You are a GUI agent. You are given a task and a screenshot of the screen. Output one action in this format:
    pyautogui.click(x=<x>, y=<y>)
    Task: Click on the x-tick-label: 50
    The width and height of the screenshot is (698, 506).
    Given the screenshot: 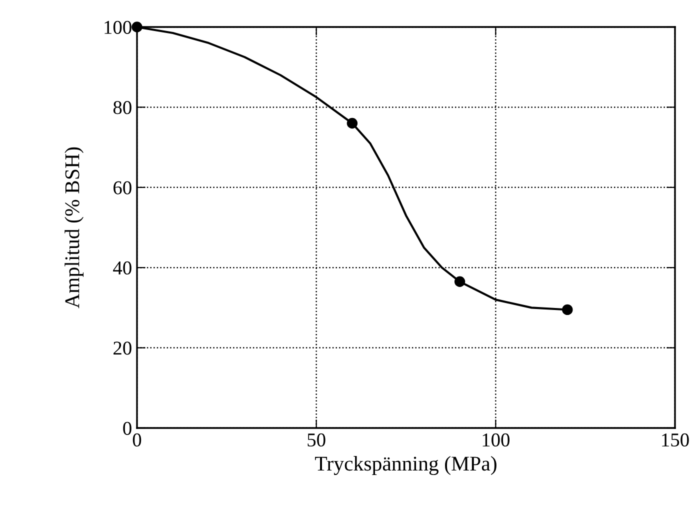 What is the action you would take?
    pyautogui.click(x=317, y=440)
    